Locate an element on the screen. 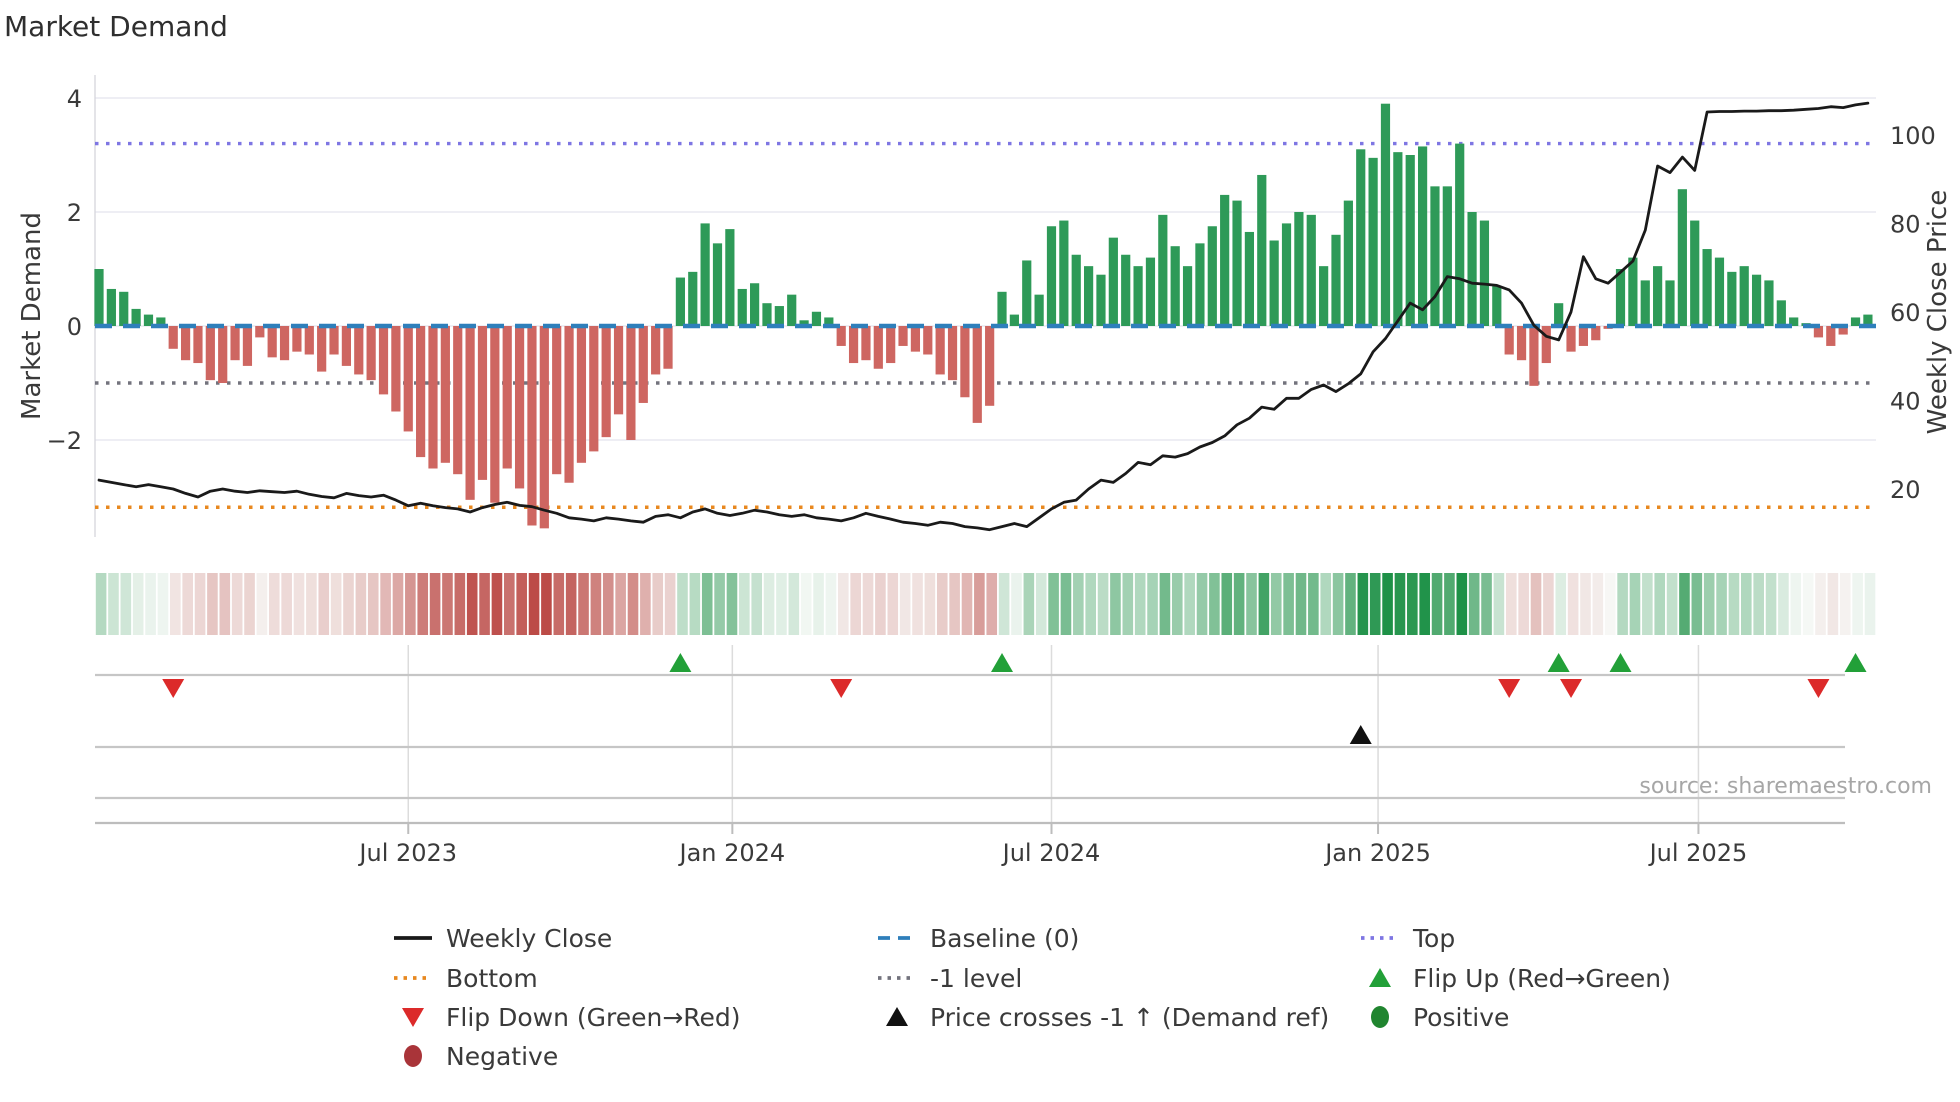 Image resolution: width=1960 pixels, height=1102 pixels. legend-item-label: Negative is located at coordinates (502, 1056).